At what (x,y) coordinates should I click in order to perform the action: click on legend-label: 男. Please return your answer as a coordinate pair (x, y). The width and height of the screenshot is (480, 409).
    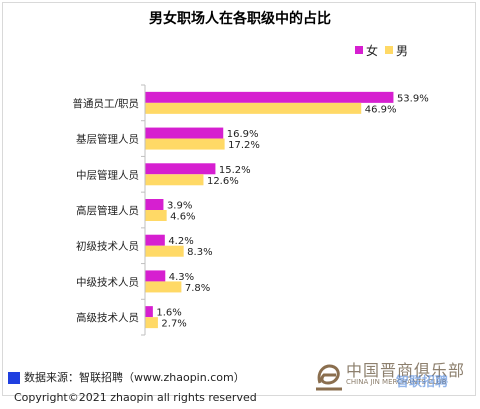
    Looking at the image, I should click on (402, 51).